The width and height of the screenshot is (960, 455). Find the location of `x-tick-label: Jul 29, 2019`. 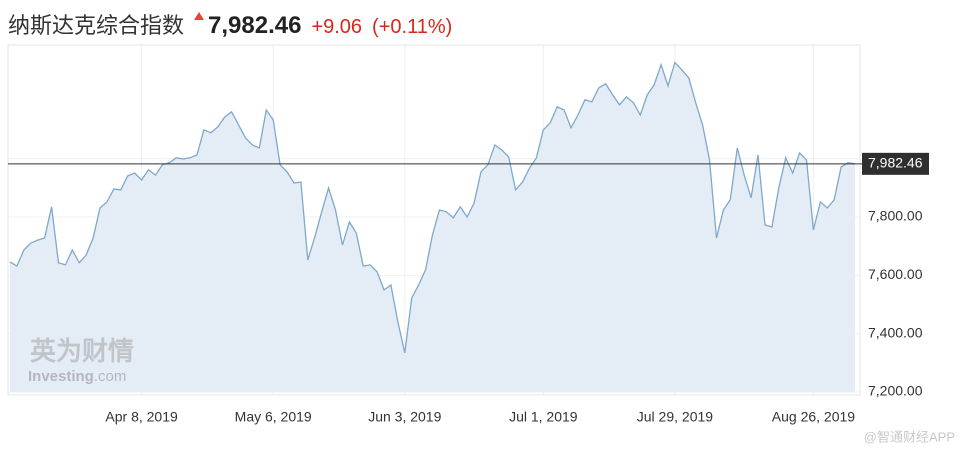

x-tick-label: Jul 29, 2019 is located at coordinates (675, 417).